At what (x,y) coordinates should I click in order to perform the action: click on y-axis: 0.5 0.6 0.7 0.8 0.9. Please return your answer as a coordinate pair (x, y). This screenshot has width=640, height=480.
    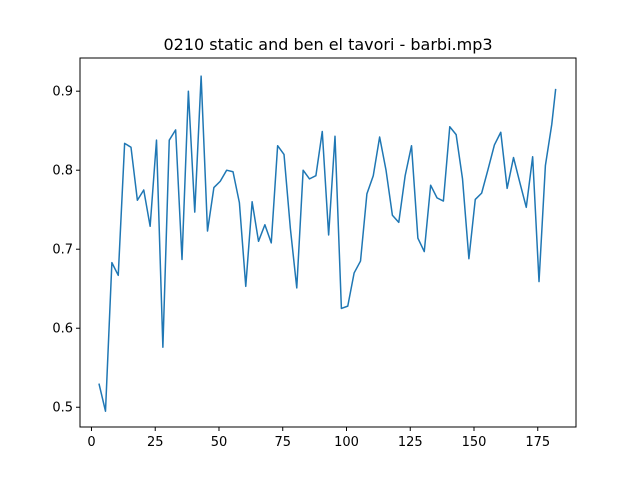
    Looking at the image, I should click on (66, 250).